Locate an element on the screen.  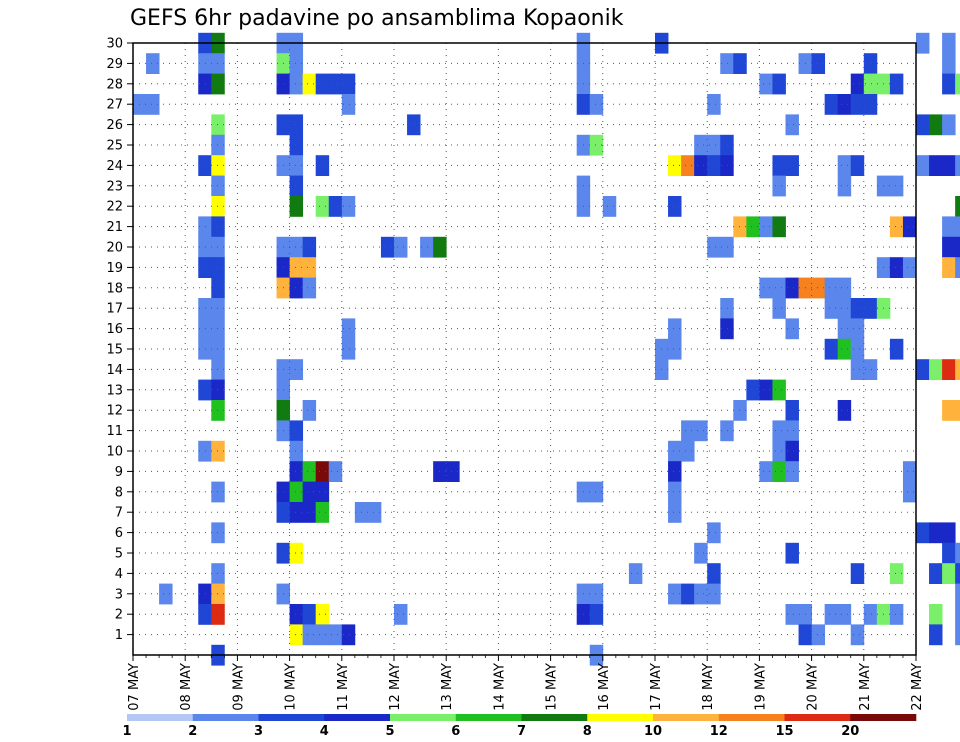
x-tick-label: 16 MAY is located at coordinates (604, 687).